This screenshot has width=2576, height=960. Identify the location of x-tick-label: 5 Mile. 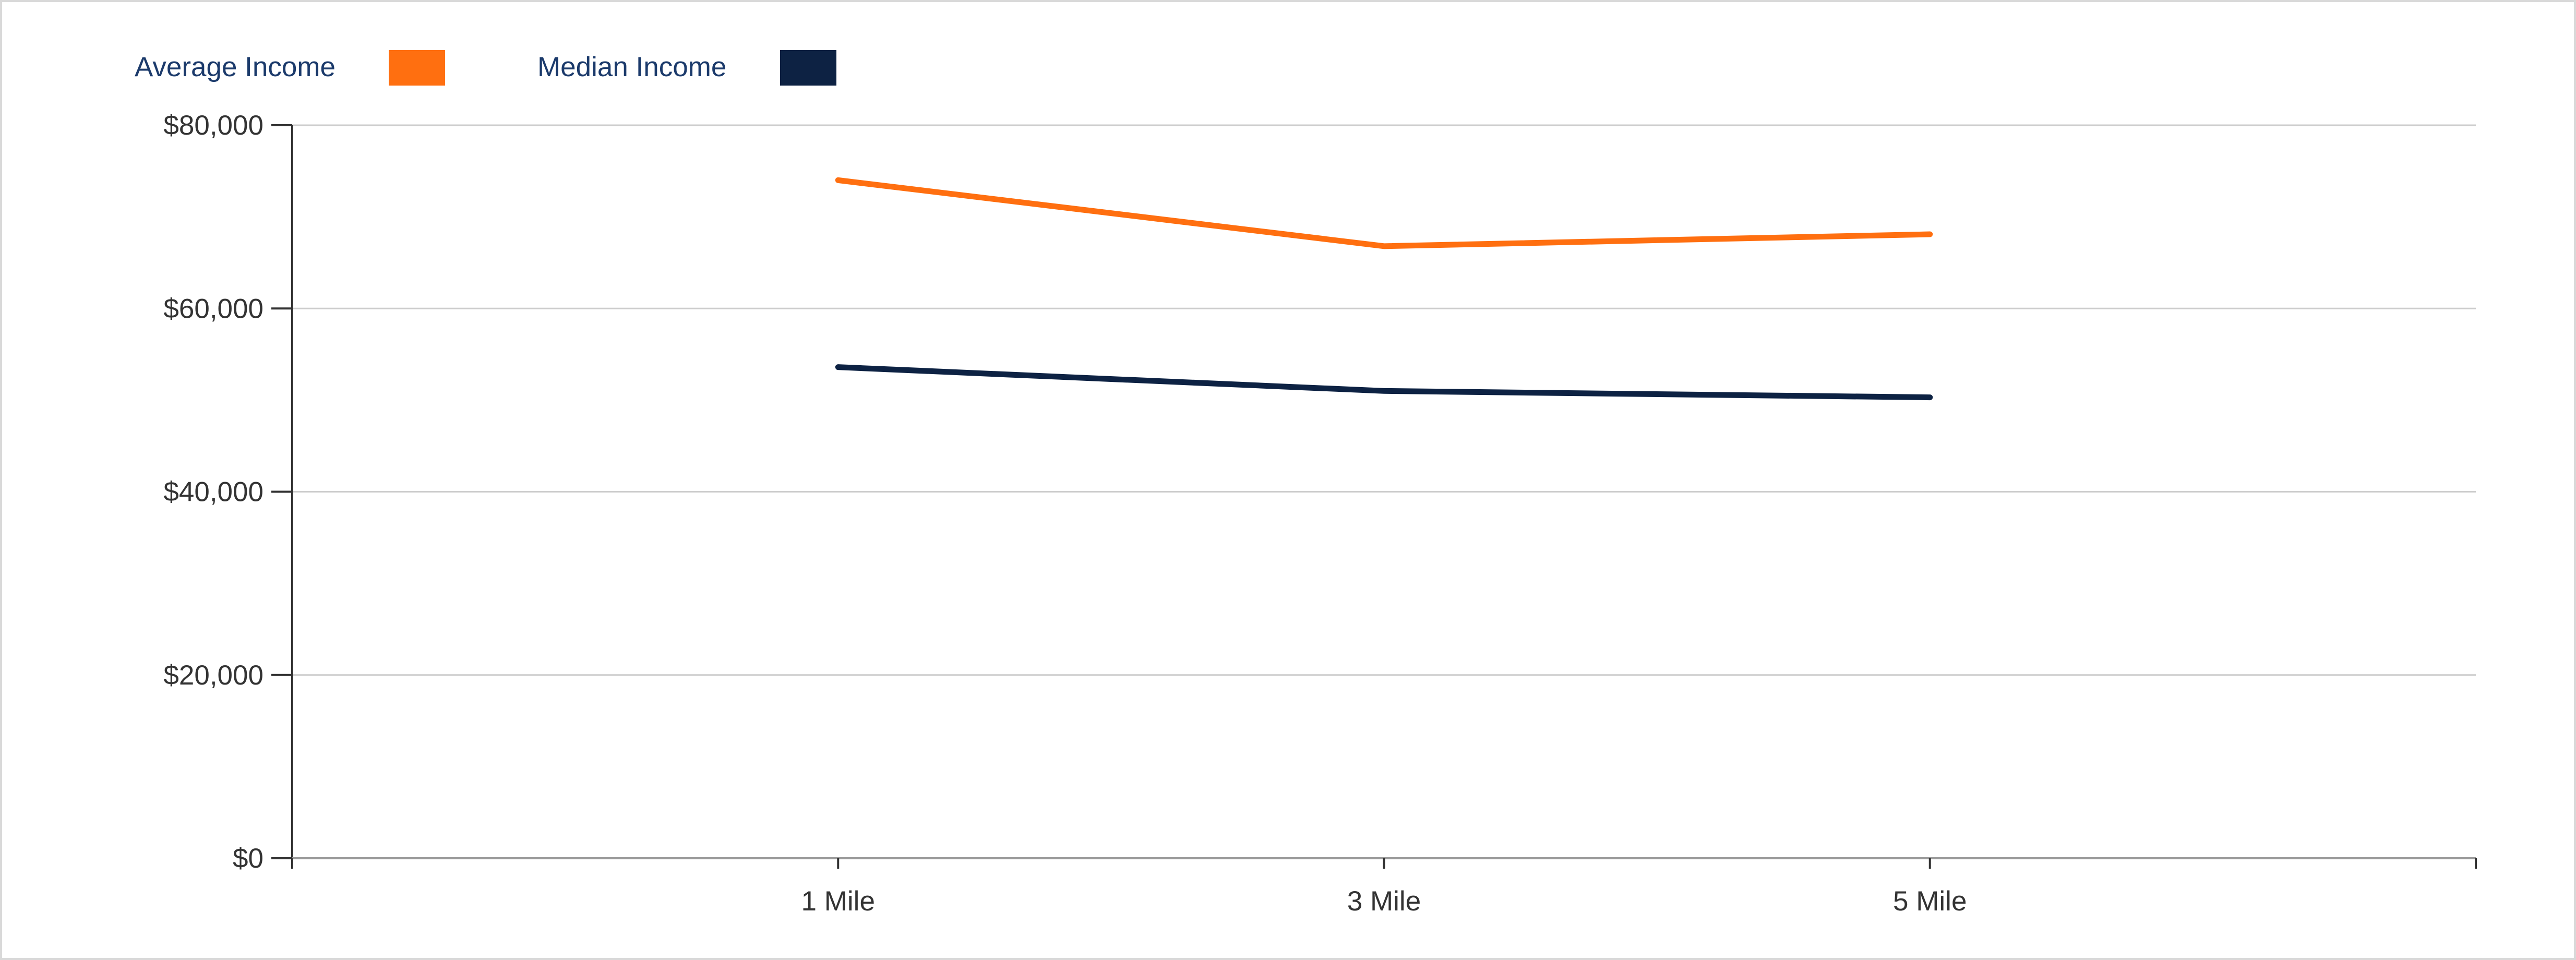
(1930, 901).